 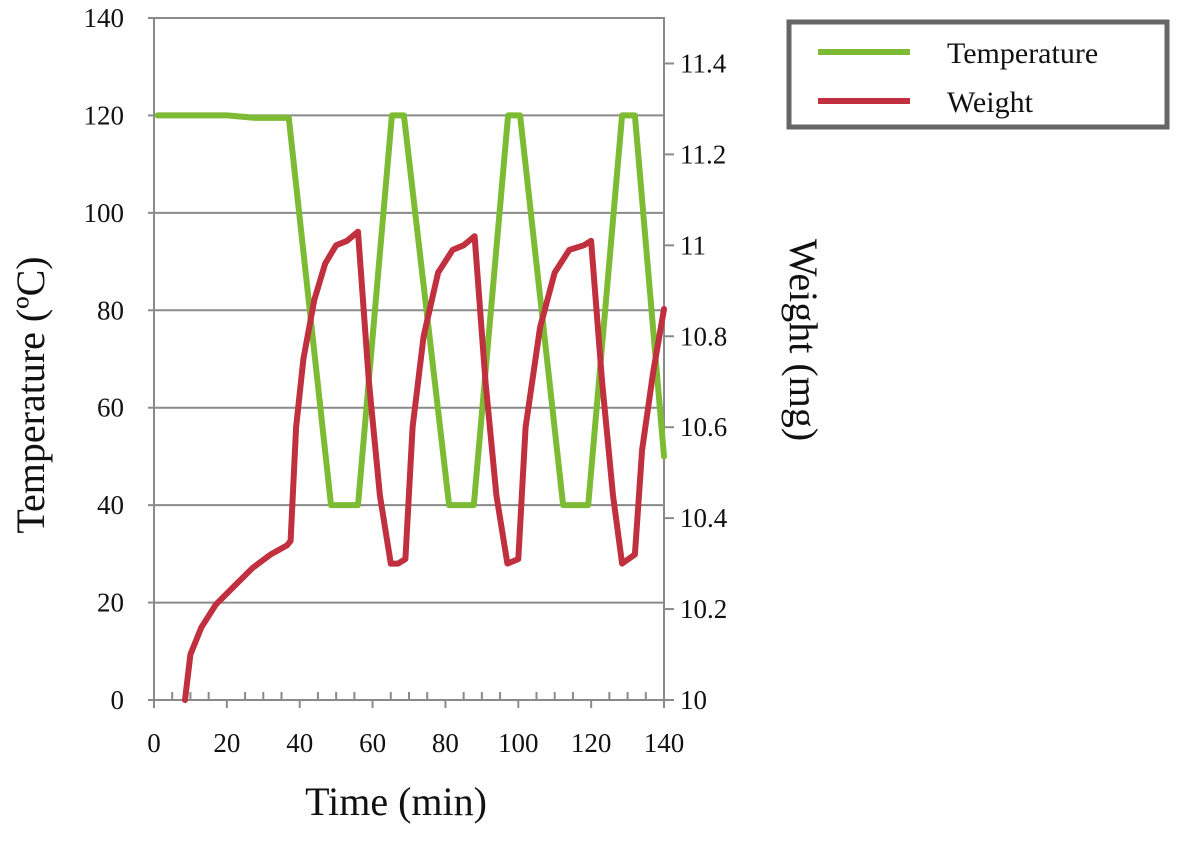 I want to click on y2-tick-label: 11.2, so click(x=703, y=154).